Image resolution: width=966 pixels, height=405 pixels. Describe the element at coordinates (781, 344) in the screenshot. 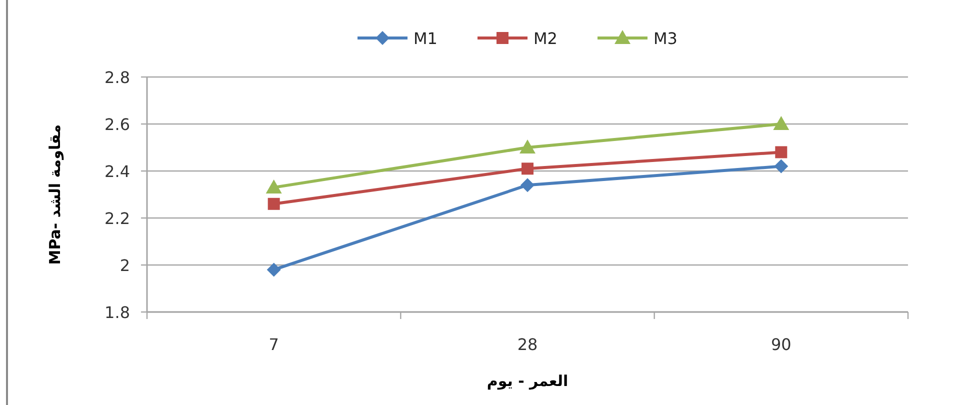

I see `x-tick-label: 90` at that location.